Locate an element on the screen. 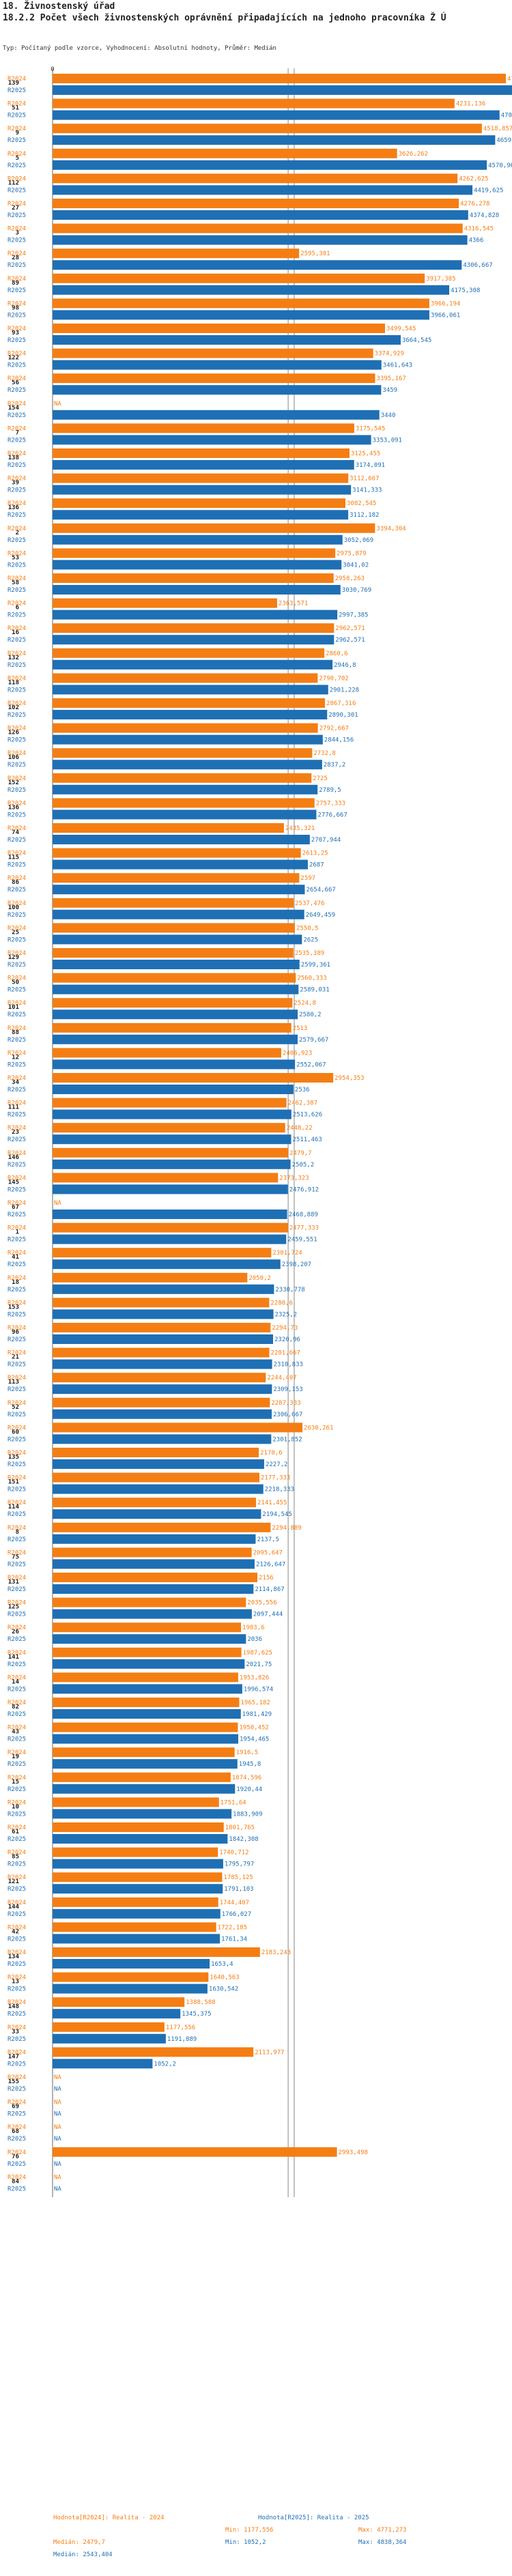 The height and width of the screenshot is (2576, 512). value-label-2024: 2244,407 is located at coordinates (281, 1378).